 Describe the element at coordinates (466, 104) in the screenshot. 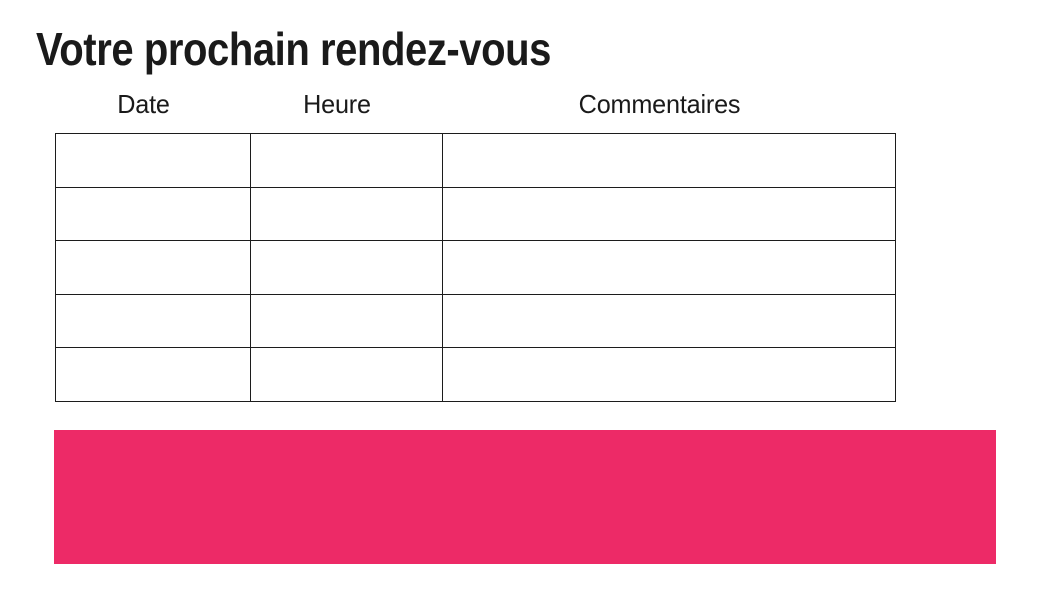

I see `table-column-headers: Date Heure Commentaires` at that location.